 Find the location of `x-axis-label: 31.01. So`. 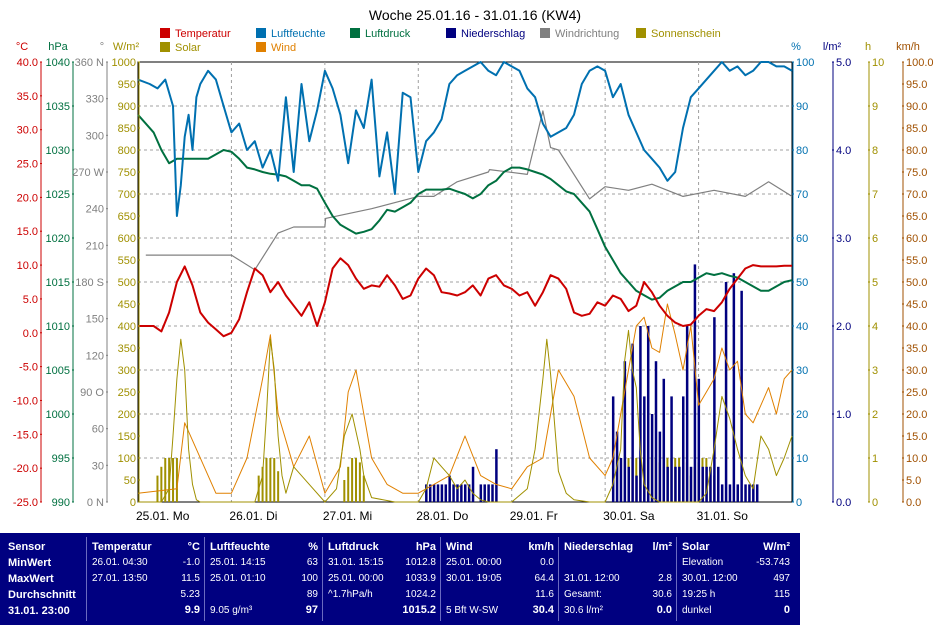

x-axis-label: 31.01. So is located at coordinates (723, 516).